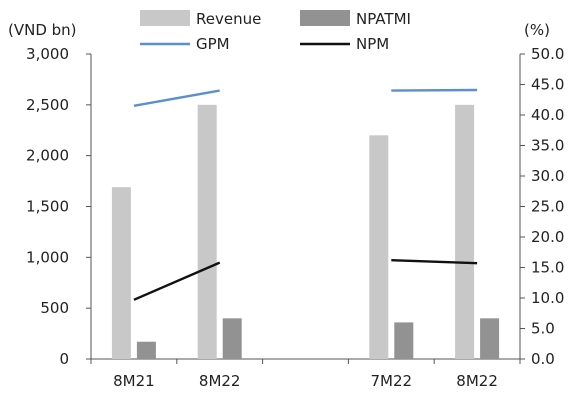 The height and width of the screenshot is (396, 584). What do you see at coordinates (165, 18) in the screenshot?
I see `legend-swatch-revenue` at bounding box center [165, 18].